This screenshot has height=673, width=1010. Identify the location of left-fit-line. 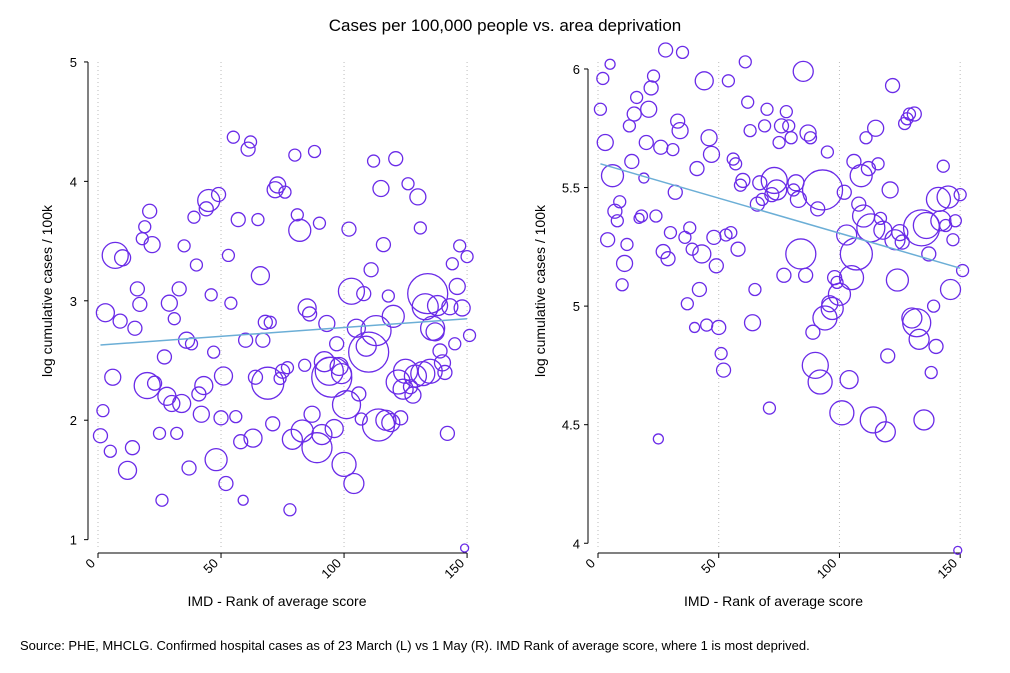
(284, 331).